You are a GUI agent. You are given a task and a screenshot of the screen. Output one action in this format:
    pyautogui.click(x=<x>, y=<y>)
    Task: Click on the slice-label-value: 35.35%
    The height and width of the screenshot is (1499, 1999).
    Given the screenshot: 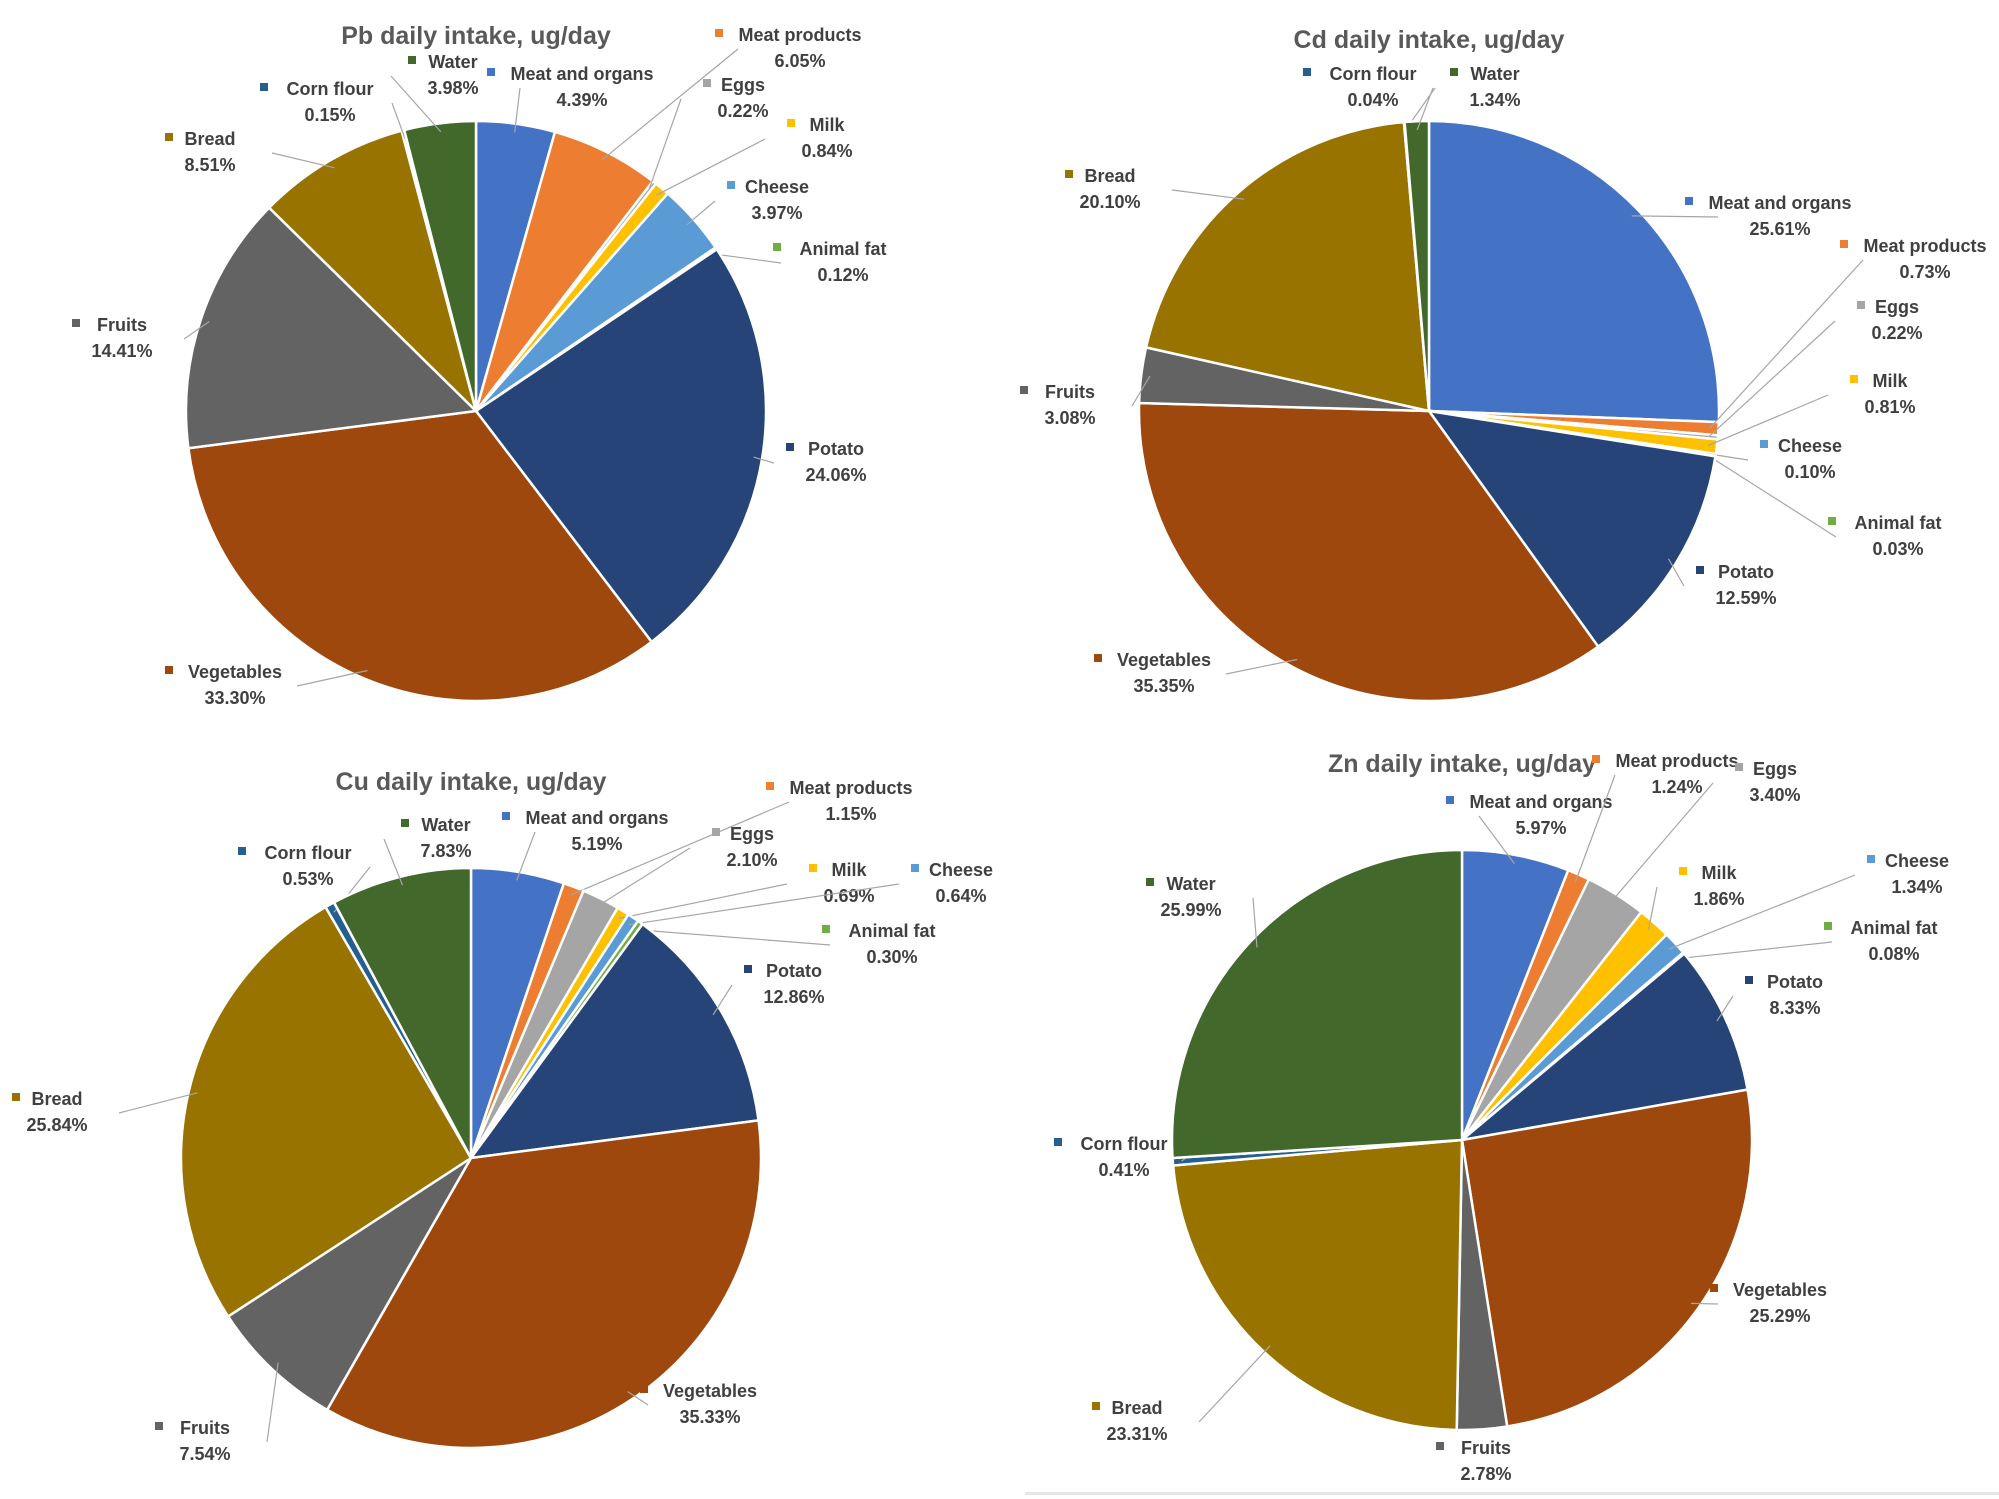 What is the action you would take?
    pyautogui.click(x=1163, y=686)
    